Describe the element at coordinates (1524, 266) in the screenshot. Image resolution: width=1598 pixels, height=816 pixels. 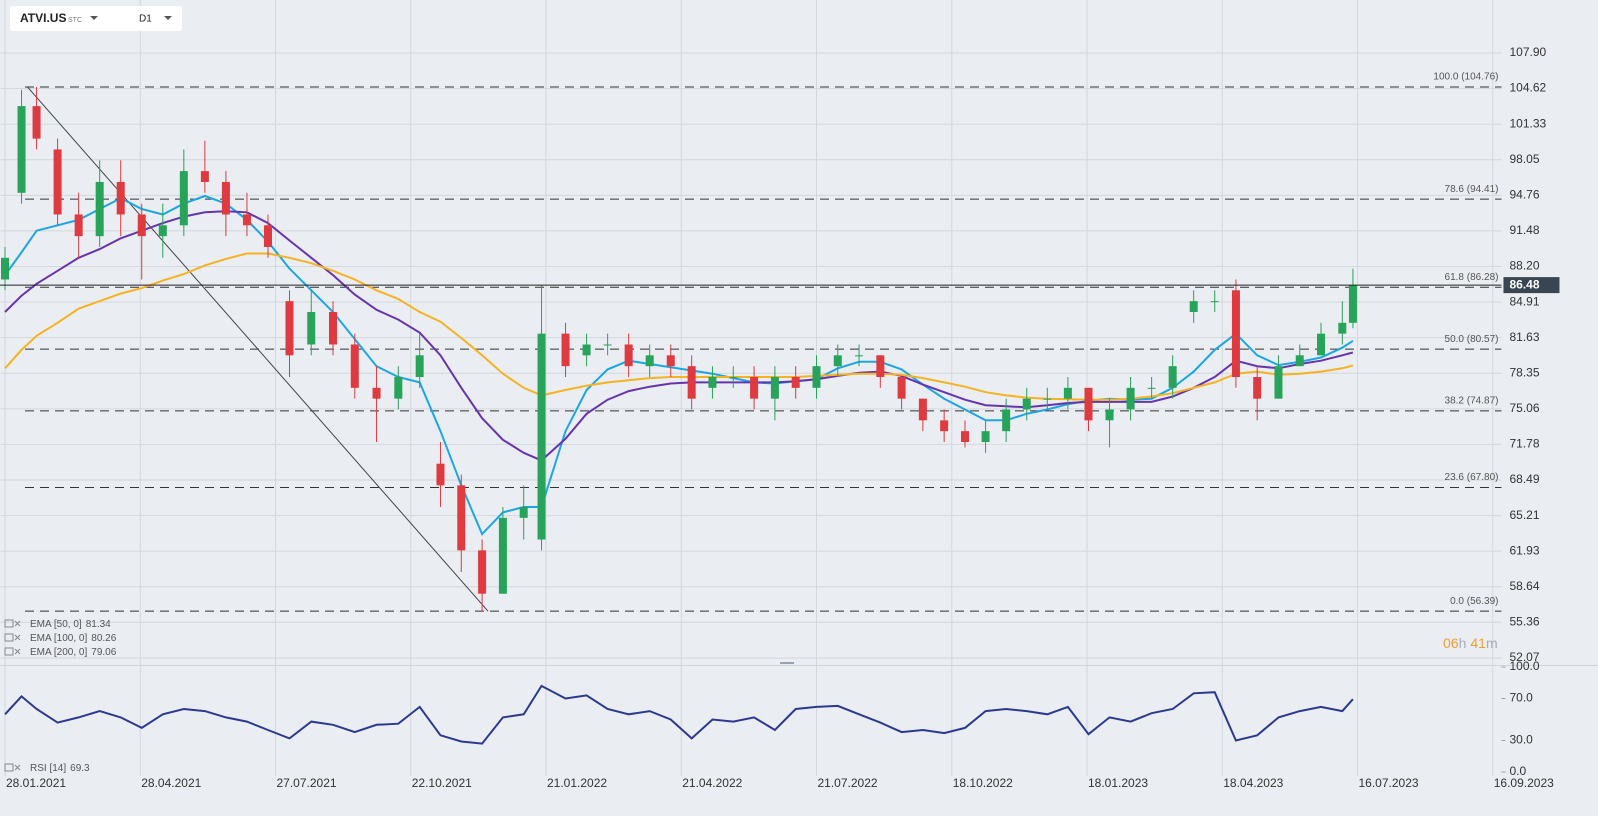
I see `y-tick-label: 88.20` at that location.